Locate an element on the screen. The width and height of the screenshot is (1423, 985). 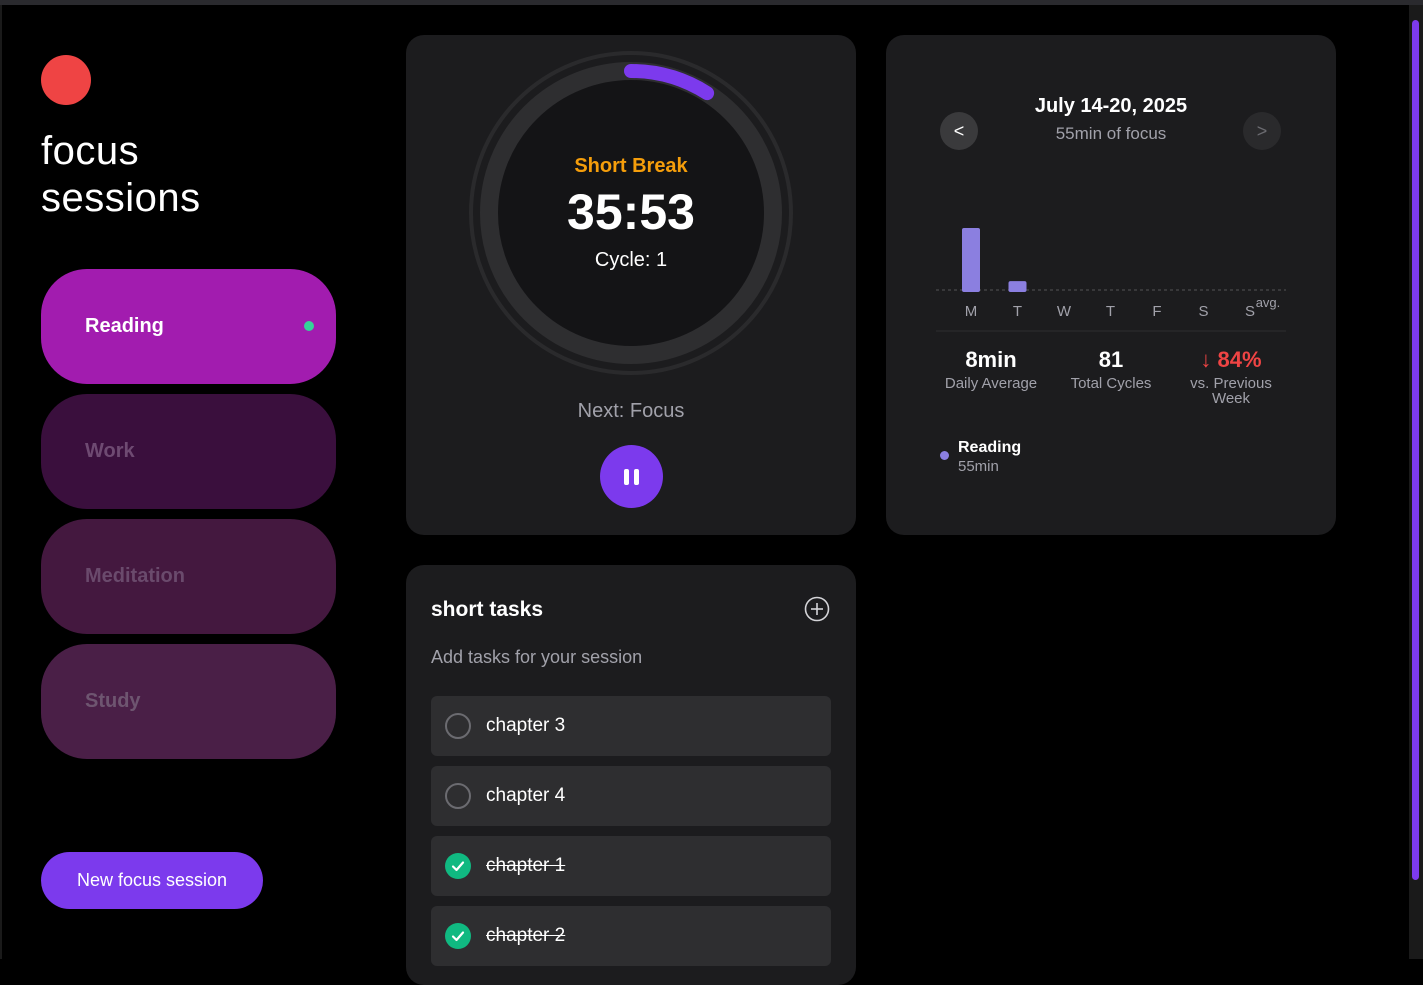
tasks-subtitle: Add tasks for your session is located at coordinates (537, 657).